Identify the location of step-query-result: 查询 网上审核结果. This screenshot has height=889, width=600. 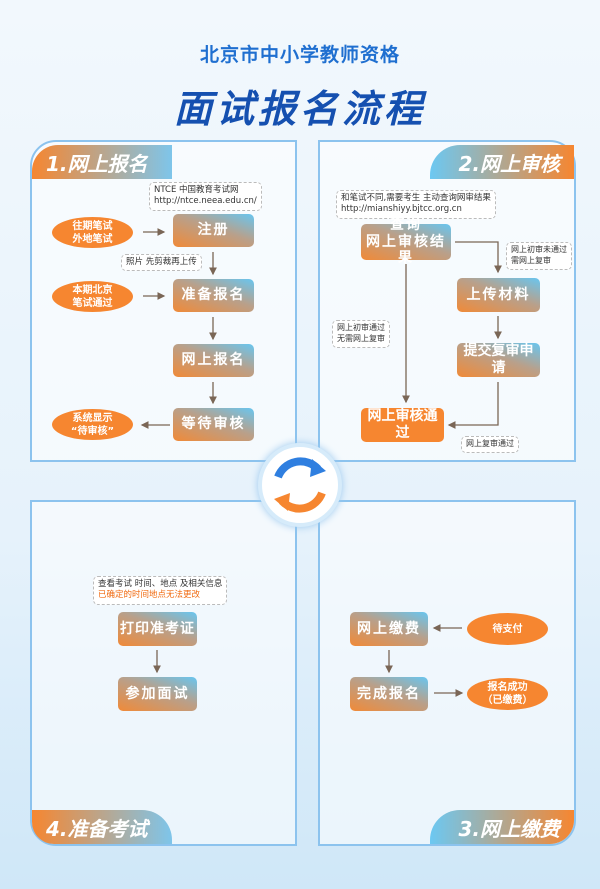
(406, 241).